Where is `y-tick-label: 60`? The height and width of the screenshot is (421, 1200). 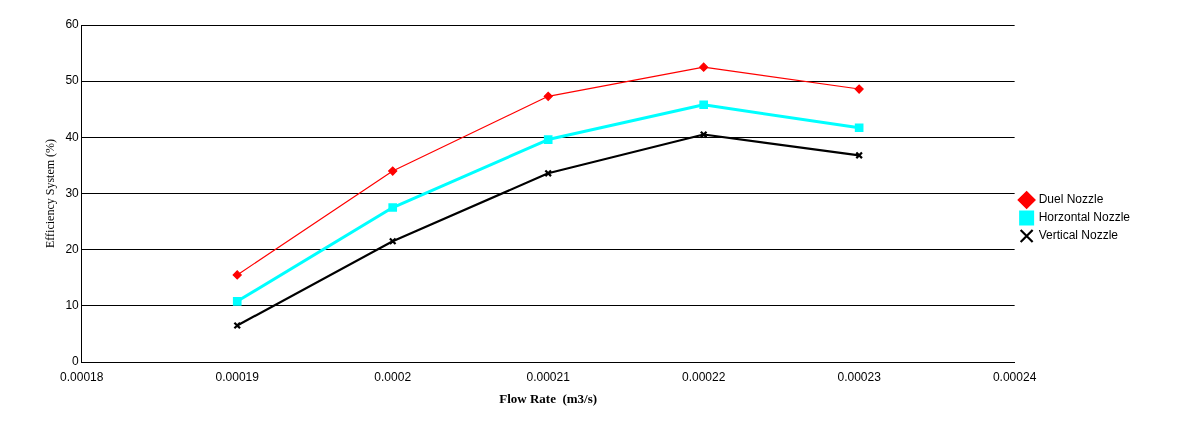 y-tick-label: 60 is located at coordinates (72, 24).